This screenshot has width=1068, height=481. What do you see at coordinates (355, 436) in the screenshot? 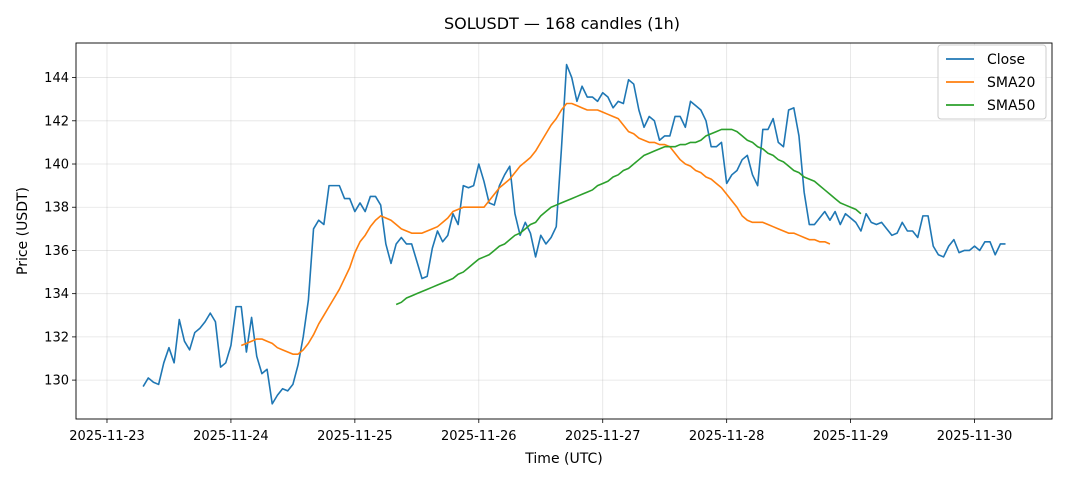
I see `x-tick-label-2: 2025-11-25` at bounding box center [355, 436].